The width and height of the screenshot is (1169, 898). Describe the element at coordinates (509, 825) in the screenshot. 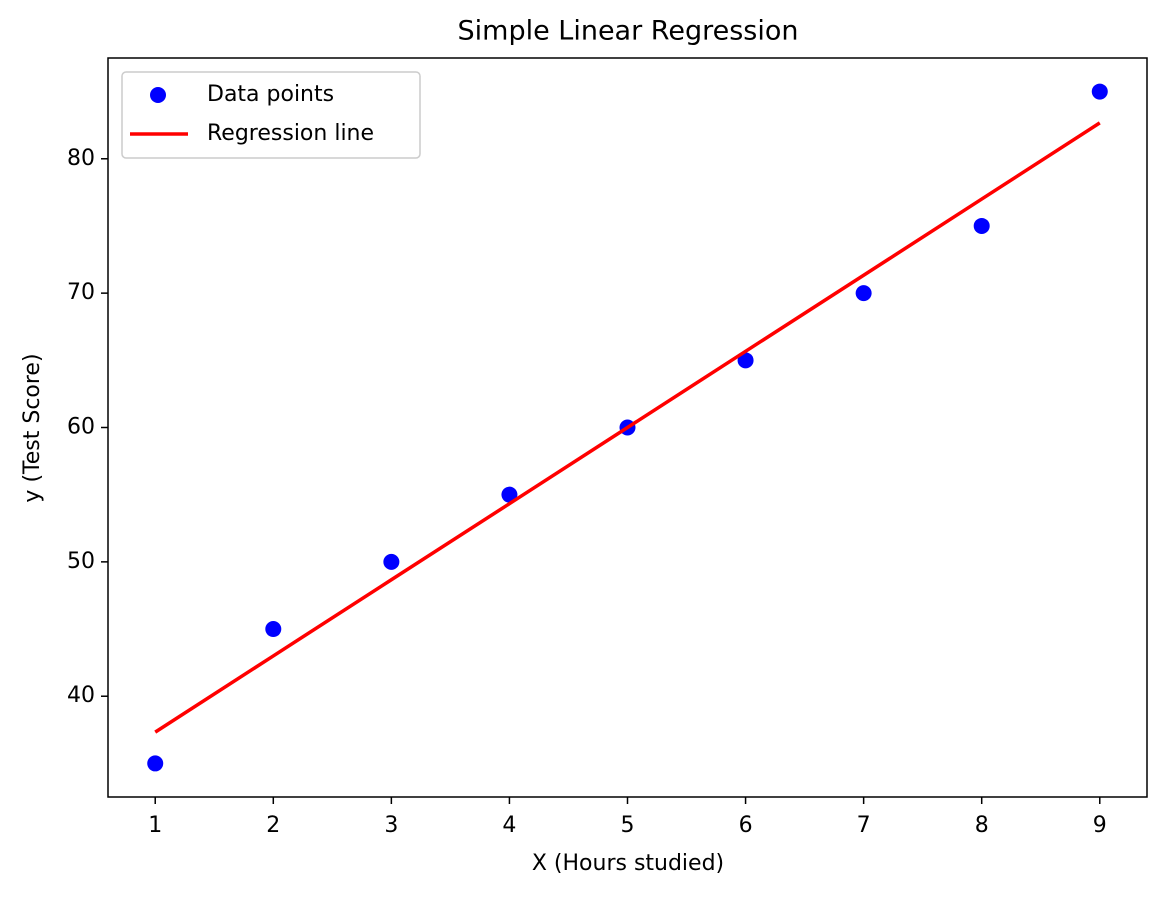

I see `x-tick-label: 4` at that location.